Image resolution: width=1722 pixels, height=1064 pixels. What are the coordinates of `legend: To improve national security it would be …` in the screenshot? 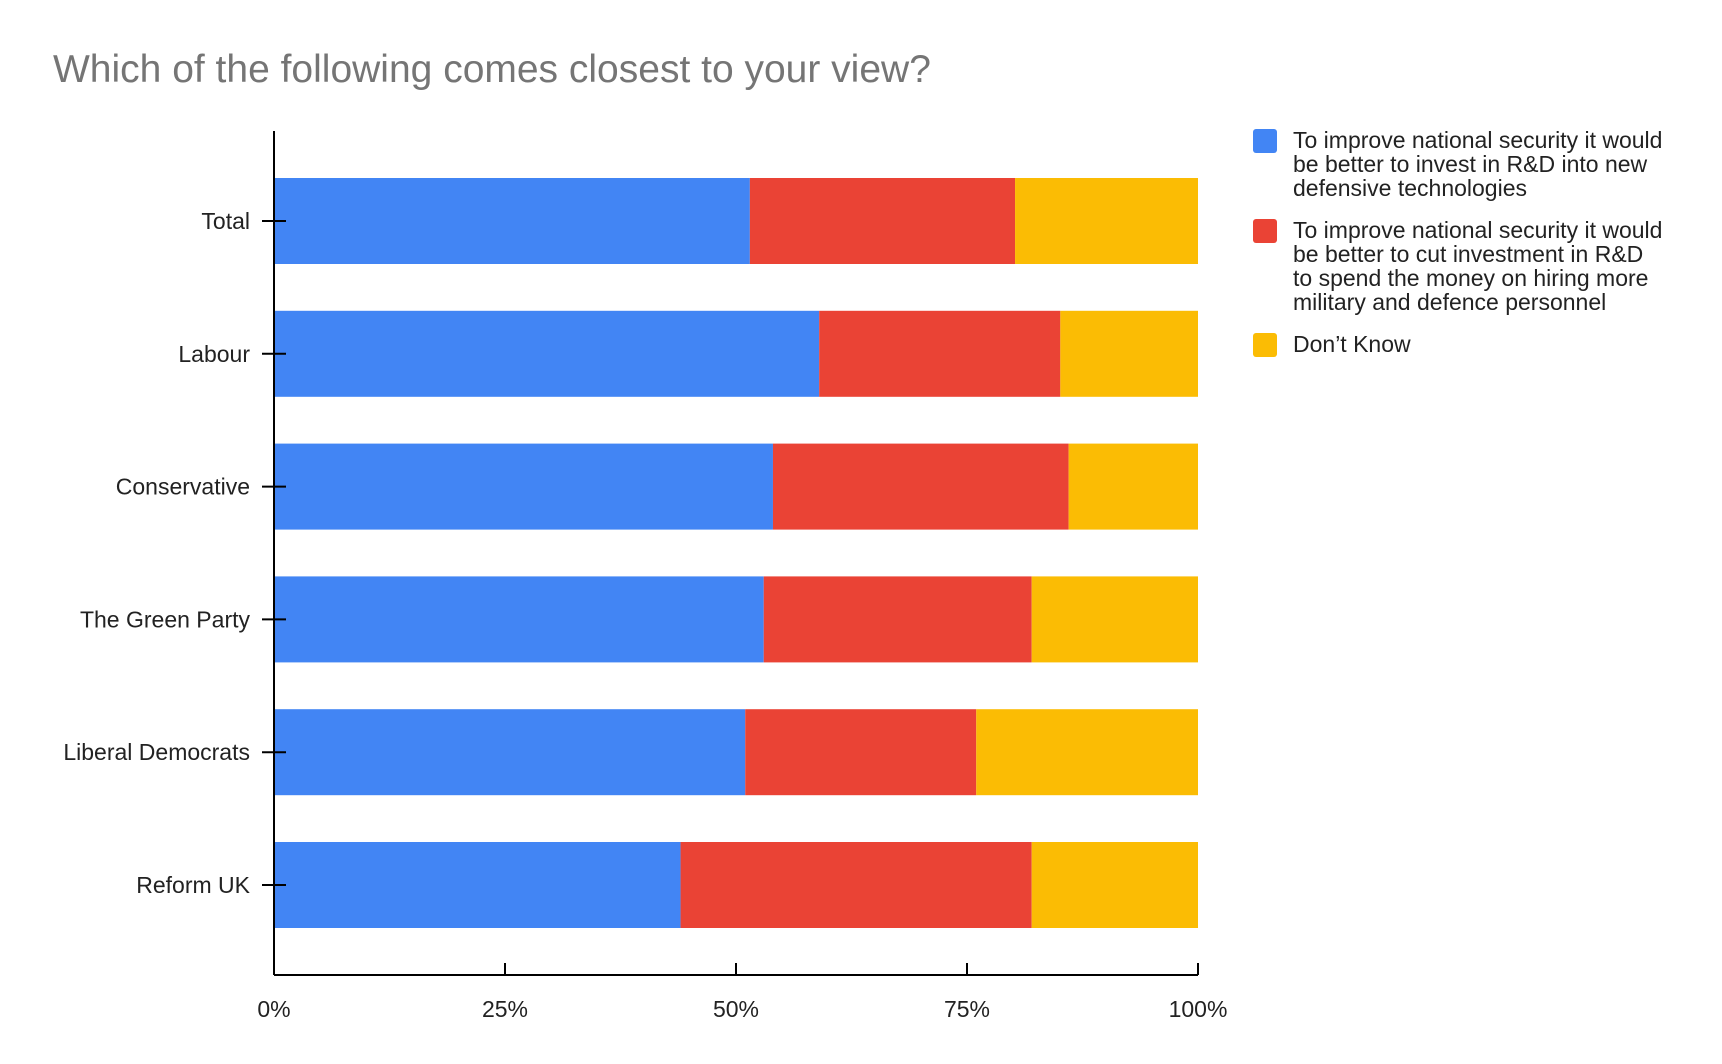 It's located at (1473, 251).